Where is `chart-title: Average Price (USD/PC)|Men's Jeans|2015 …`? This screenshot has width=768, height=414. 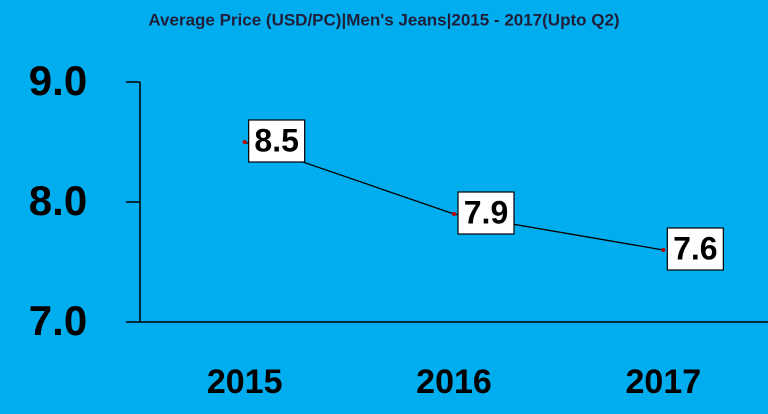
chart-title: Average Price (USD/PC)|Men's Jeans|2015 … is located at coordinates (383, 19).